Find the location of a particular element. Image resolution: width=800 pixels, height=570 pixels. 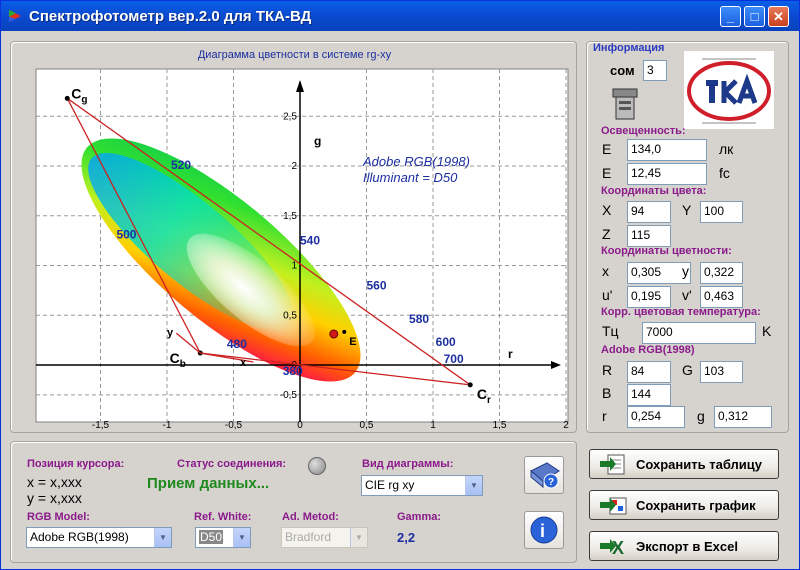

white-point-label: E is located at coordinates (352, 342).